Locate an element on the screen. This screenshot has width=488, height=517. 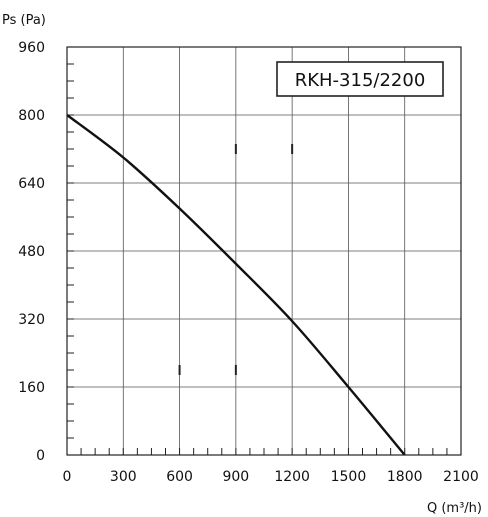
y-tick-label: 960 is located at coordinates (31, 48).